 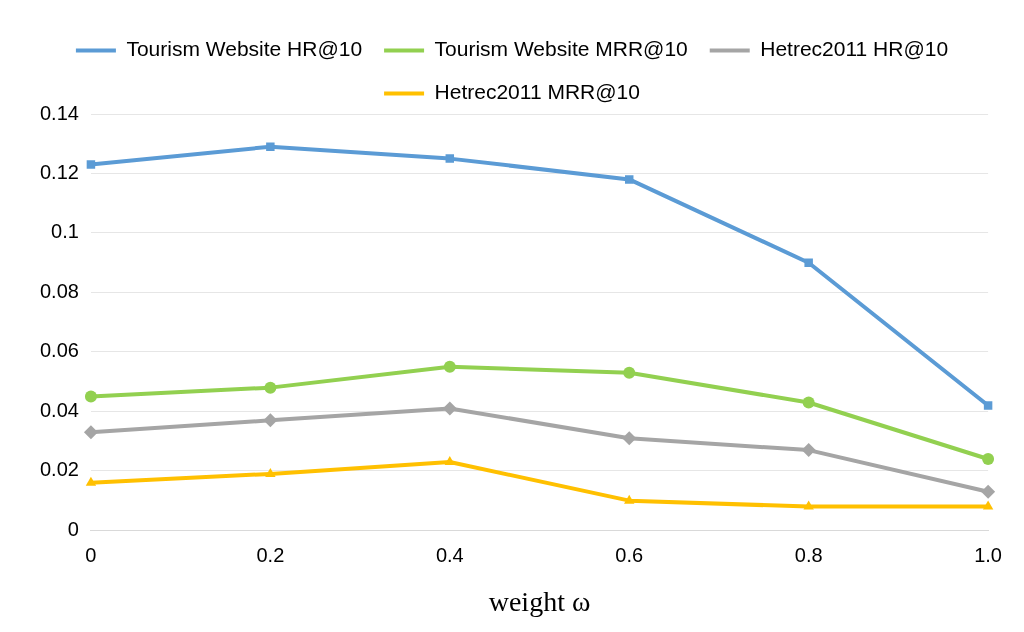 I want to click on legend-label: Hetrec2011 HR@10, so click(x=854, y=49).